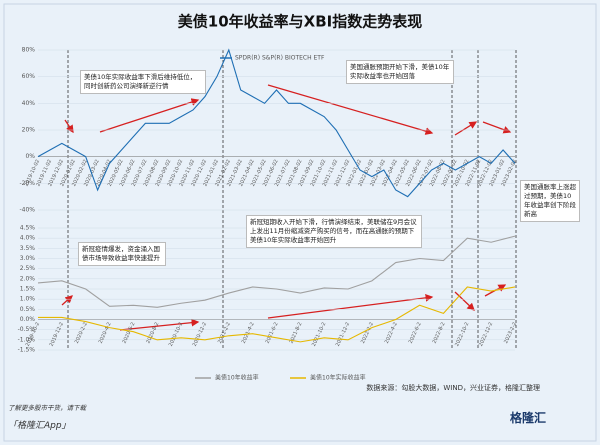 Image resolution: width=600 pixels, height=445 pixels. I want to click on y-tick-label: 3.0%, so click(28, 258).